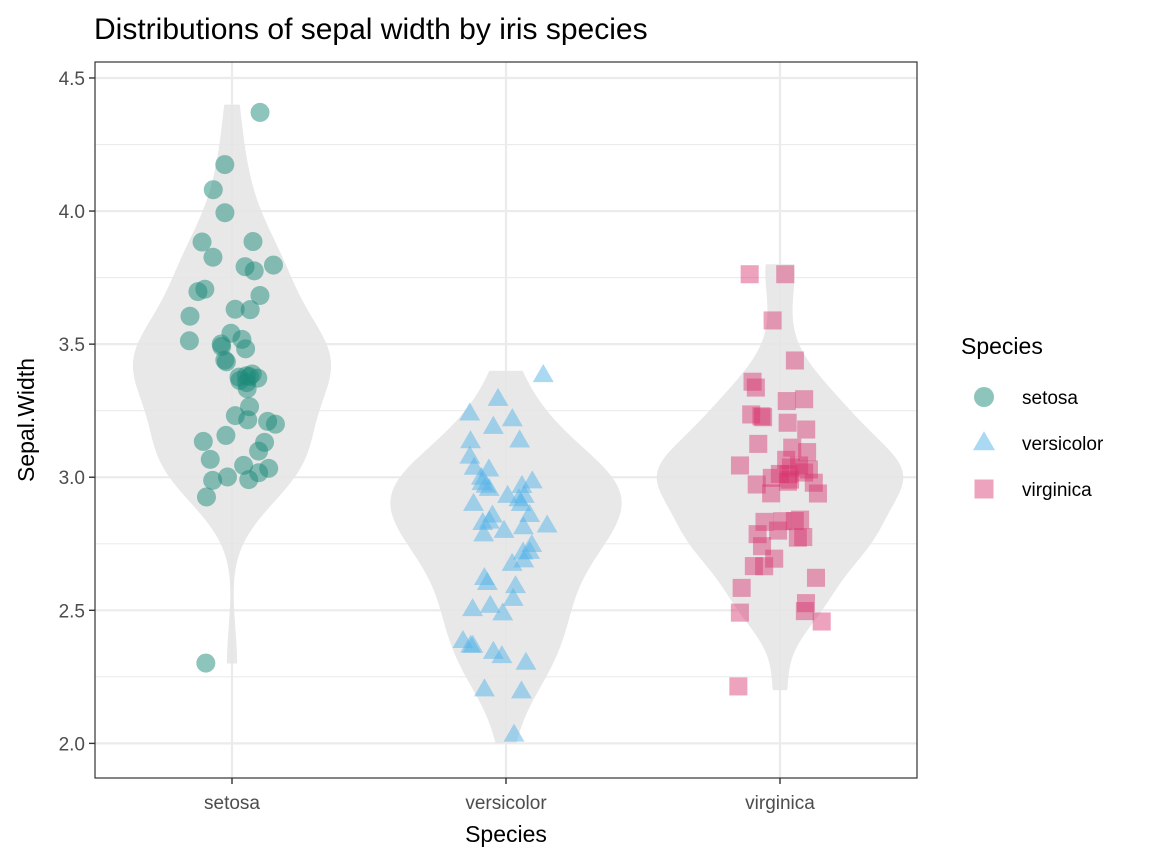 This screenshot has height=864, width=1152. I want to click on y-axis: 2.0 2.5 3.0 3.5 4.0 4.5, so click(77, 412).